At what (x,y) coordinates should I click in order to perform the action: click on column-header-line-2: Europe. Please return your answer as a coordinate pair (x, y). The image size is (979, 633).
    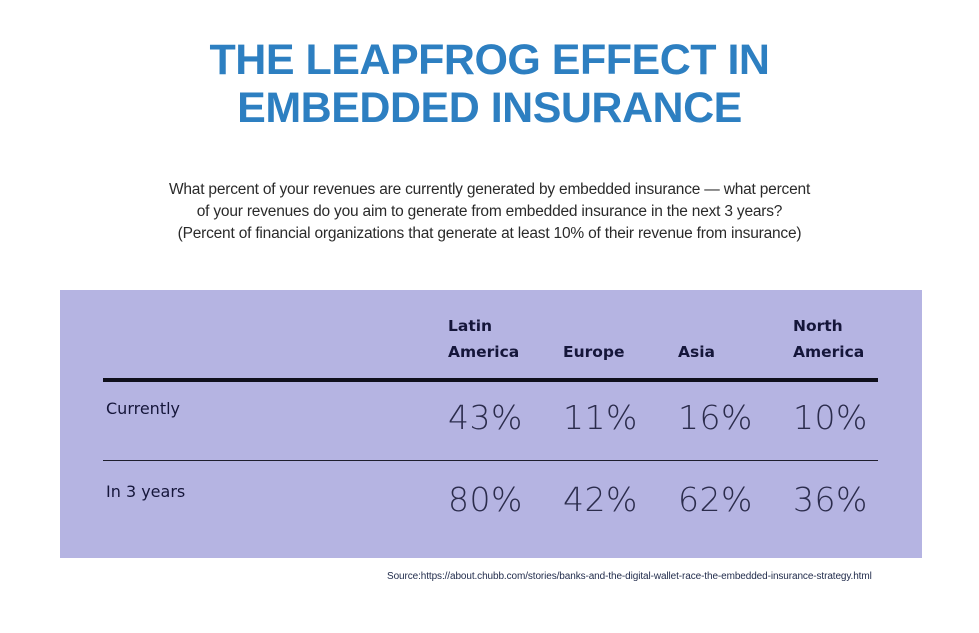
    Looking at the image, I should click on (594, 352).